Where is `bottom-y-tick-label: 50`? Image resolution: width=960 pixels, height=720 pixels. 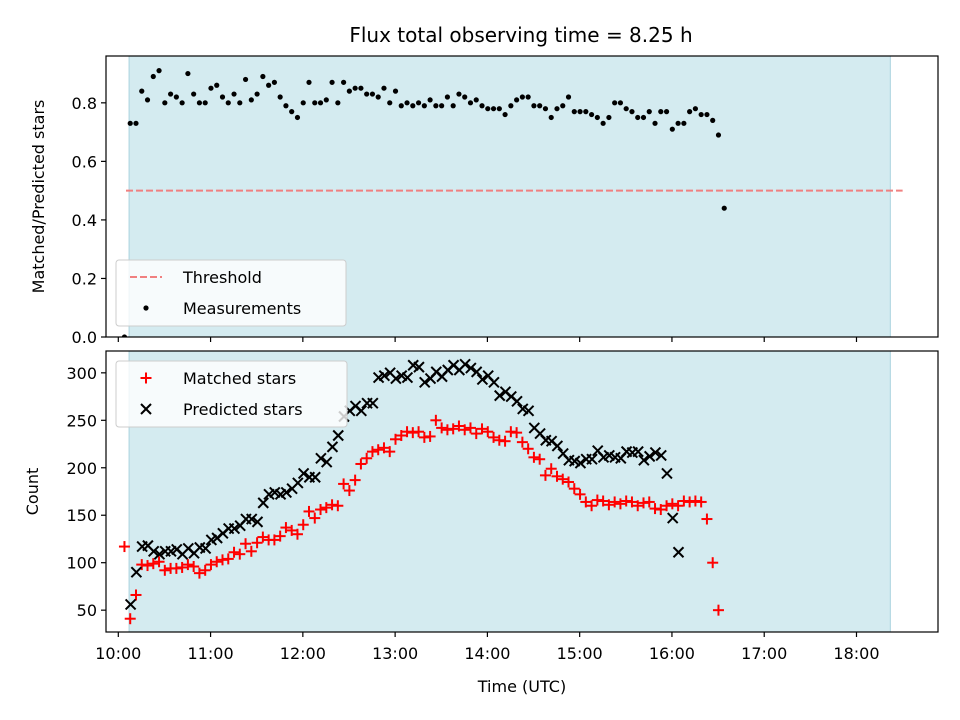 bottom-y-tick-label: 50 is located at coordinates (87, 610).